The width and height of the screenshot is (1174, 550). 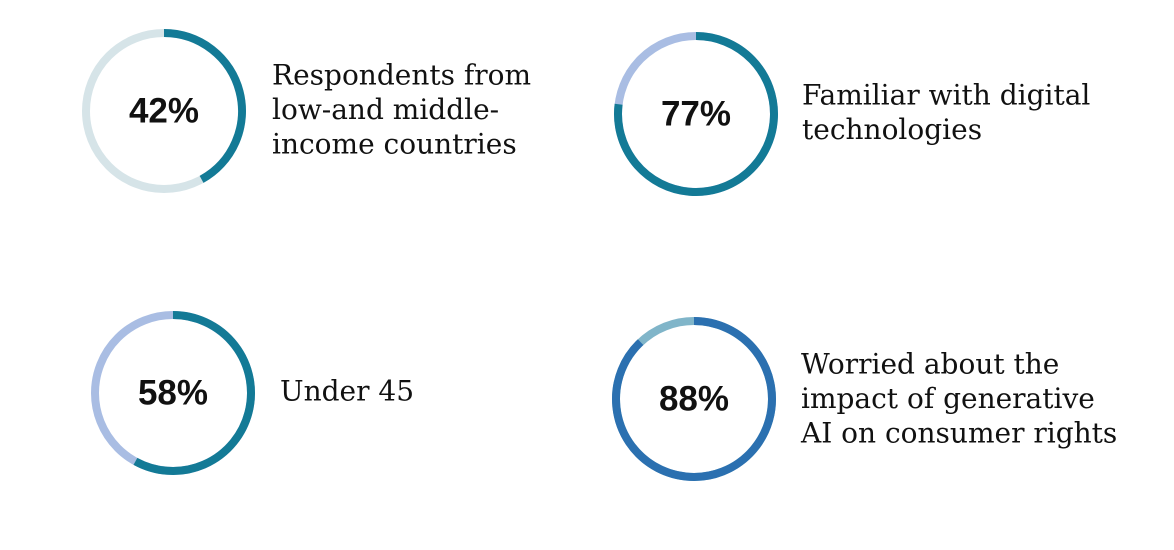 What do you see at coordinates (173, 393) in the screenshot?
I see `percent-label: 58%` at bounding box center [173, 393].